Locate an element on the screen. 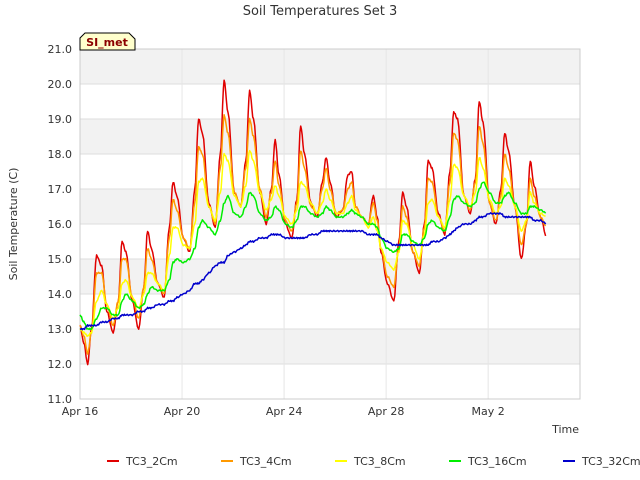  x-axis-ticks: Apr 16 Apr 20 Apr 24 Apr 28 May 2 is located at coordinates (283, 411).